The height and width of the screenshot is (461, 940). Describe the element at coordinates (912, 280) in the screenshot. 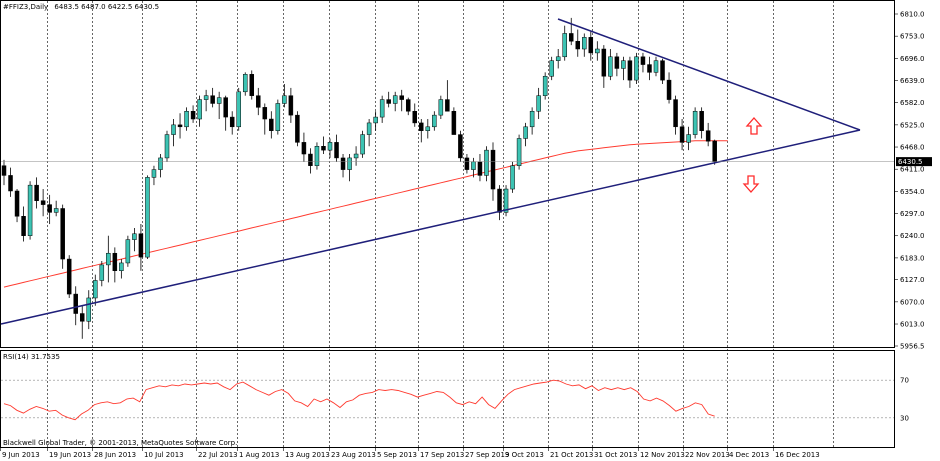

I see `price-tick-label: 6127.0` at that location.